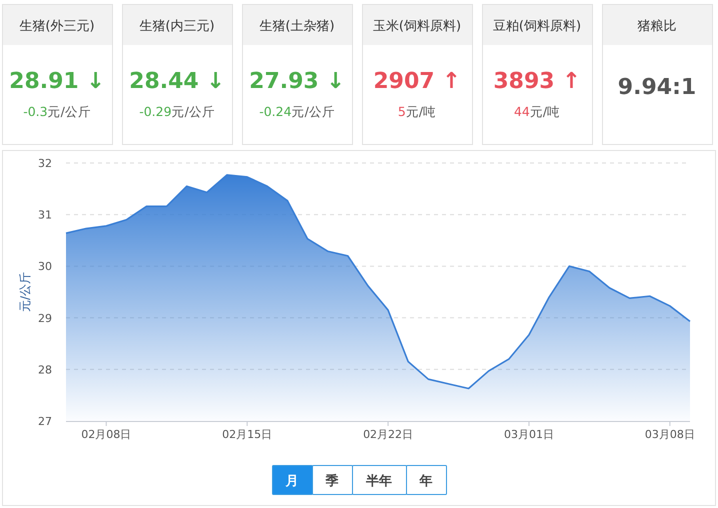 This screenshot has width=718, height=508. Describe the element at coordinates (657, 26) in the screenshot. I see `text: 猪粮比` at that location.